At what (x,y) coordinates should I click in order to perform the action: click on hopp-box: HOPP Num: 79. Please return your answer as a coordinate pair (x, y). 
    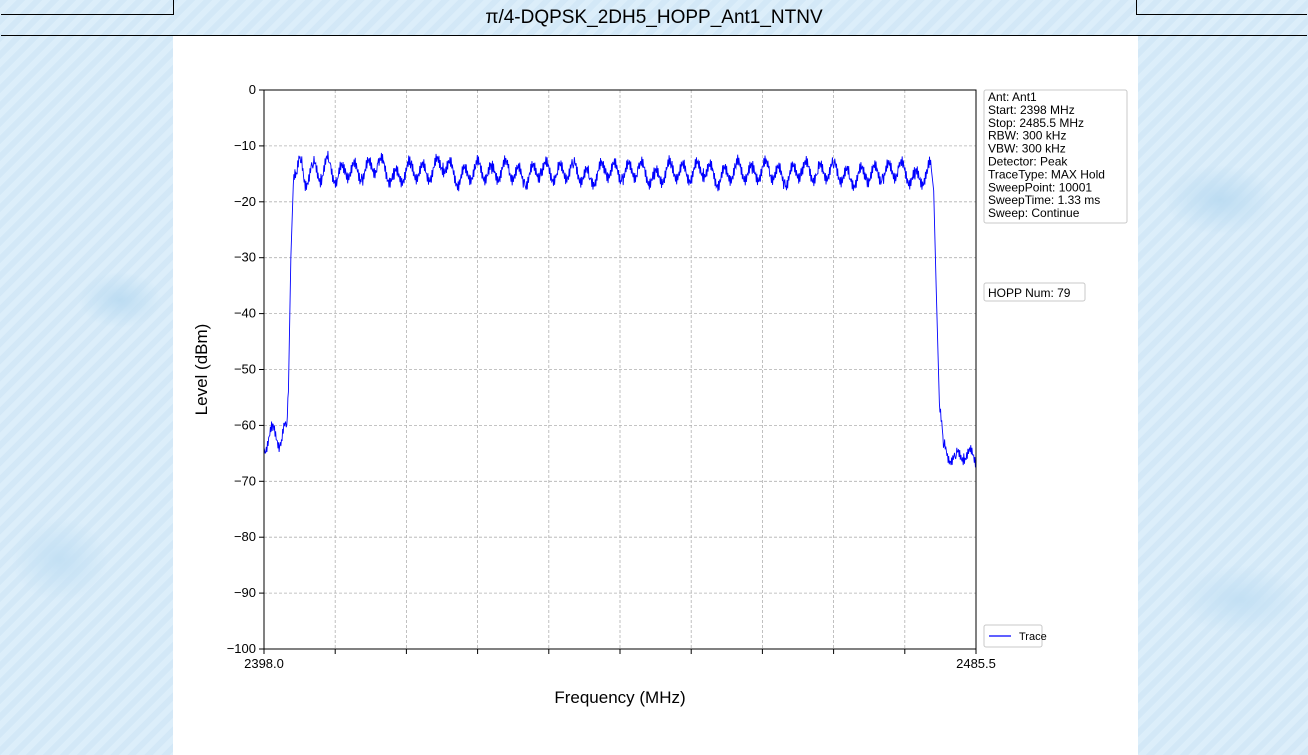
    Looking at the image, I should click on (1034, 292).